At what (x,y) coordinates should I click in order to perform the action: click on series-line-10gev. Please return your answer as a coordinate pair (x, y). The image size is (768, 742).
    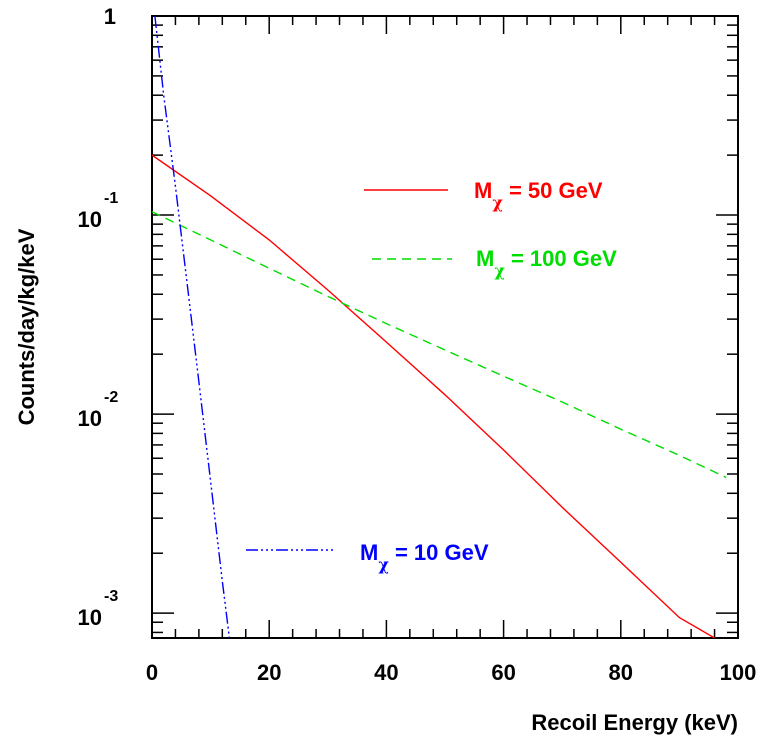
    Looking at the image, I should click on (192, 327).